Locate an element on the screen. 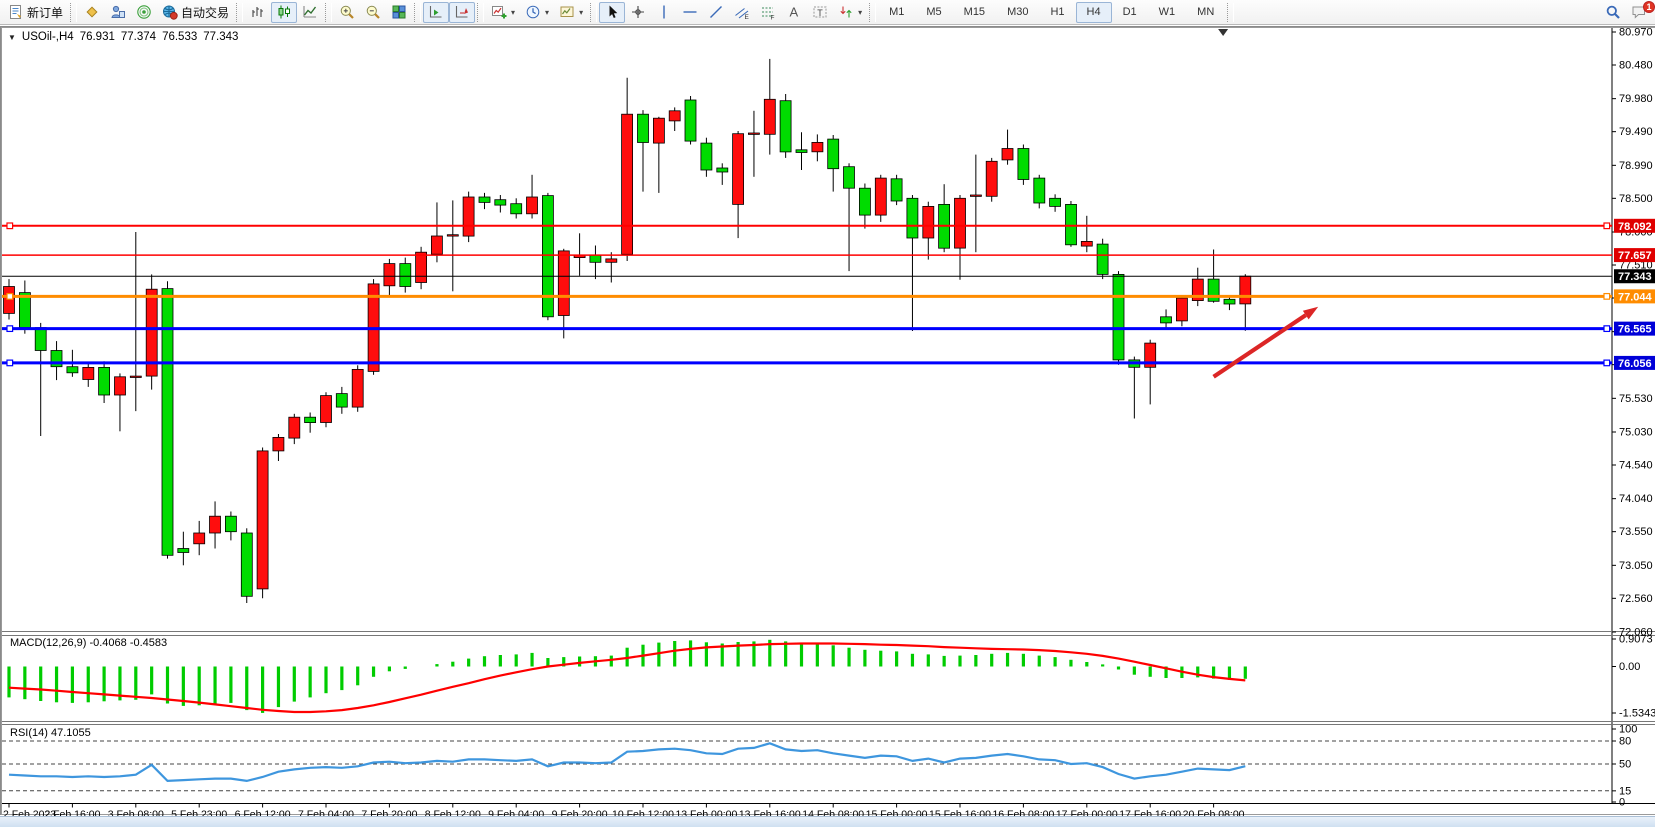  zoom-out-button is located at coordinates (373, 12).